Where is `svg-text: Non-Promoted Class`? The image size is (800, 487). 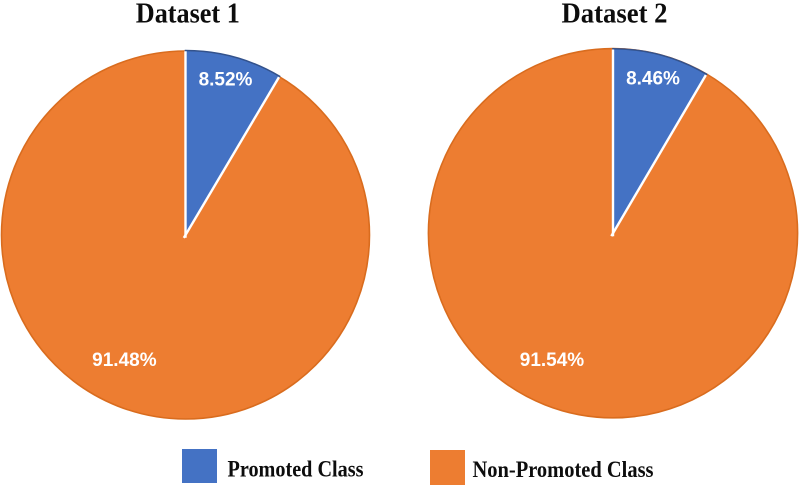 svg-text: Non-Promoted Class is located at coordinates (563, 469).